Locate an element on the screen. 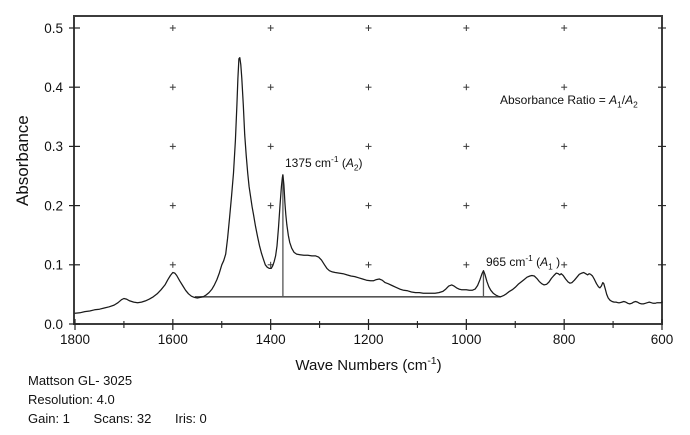  peak-label-1375: 1375 cm-1 (A2) is located at coordinates (324, 163).